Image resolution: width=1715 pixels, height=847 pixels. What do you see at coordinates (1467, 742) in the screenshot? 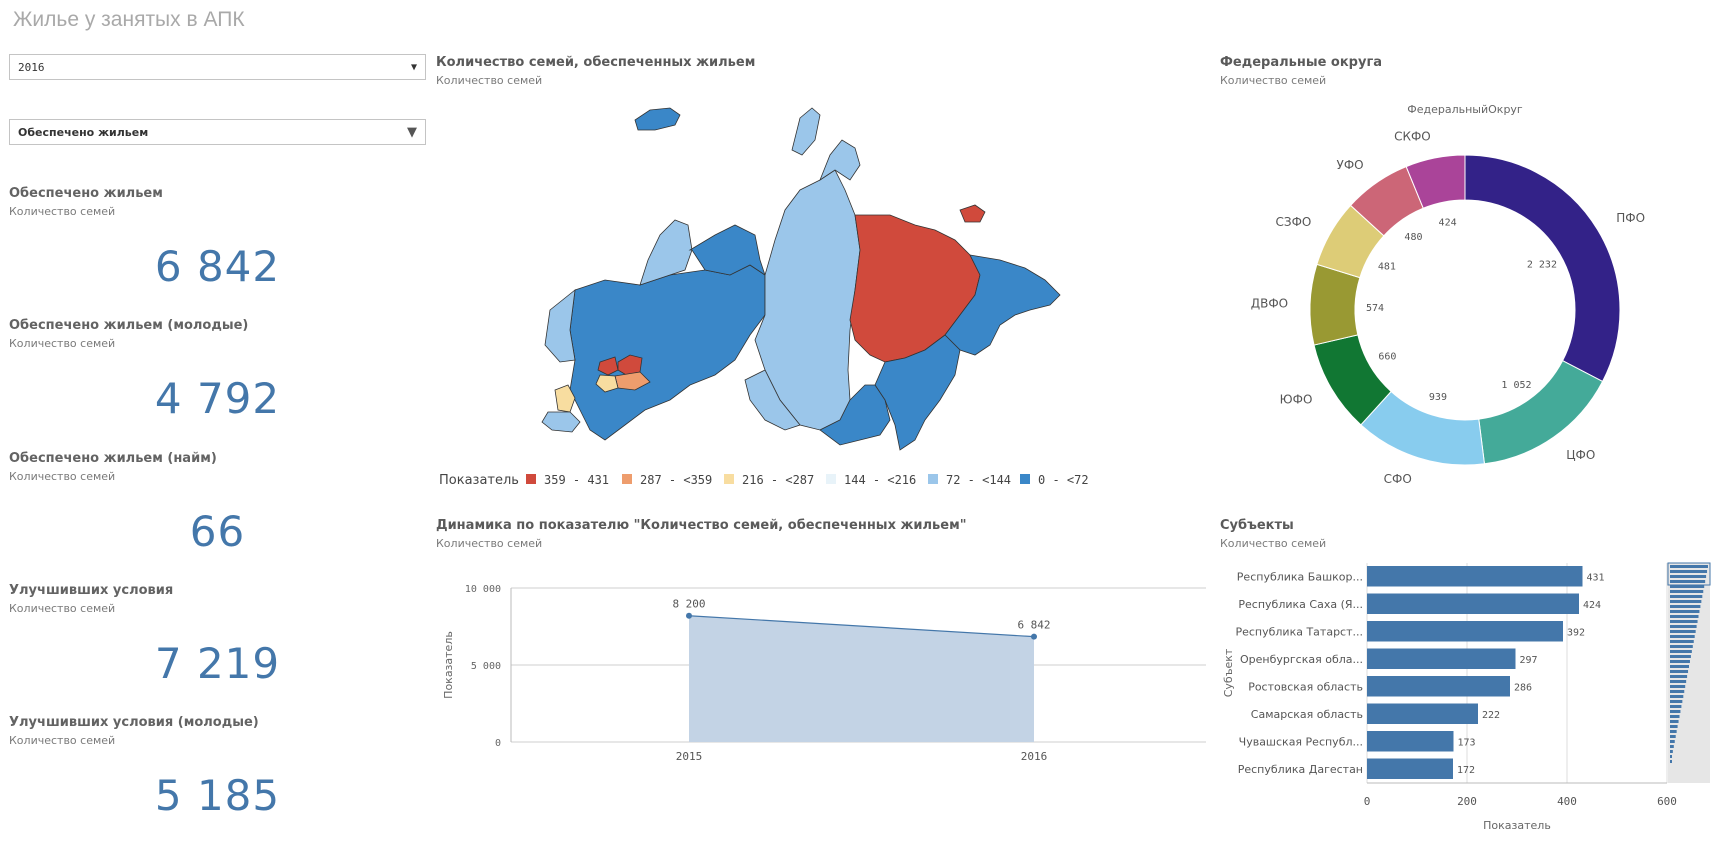
I see `bar-value-label: 173` at bounding box center [1467, 742].